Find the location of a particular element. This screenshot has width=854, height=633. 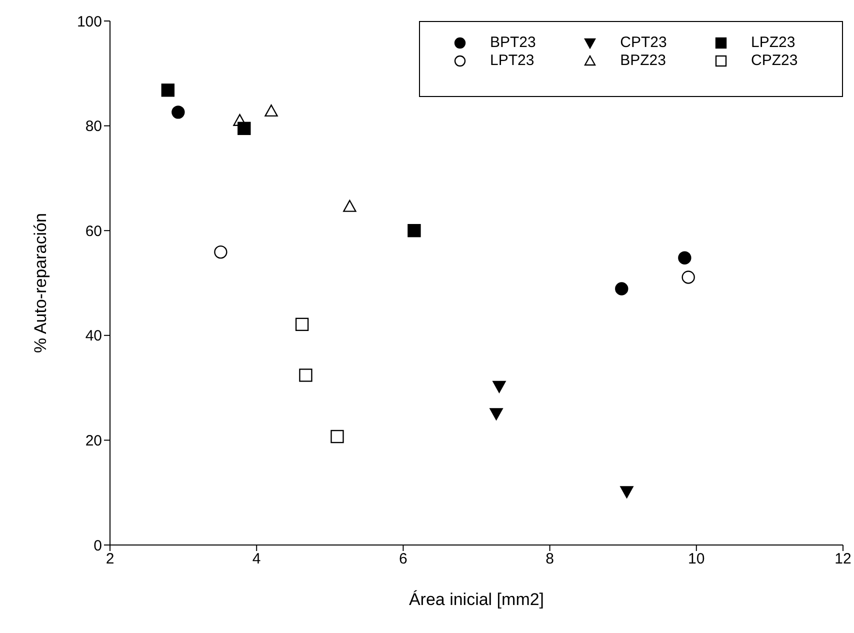

x-tick-label: 10 is located at coordinates (696, 559).